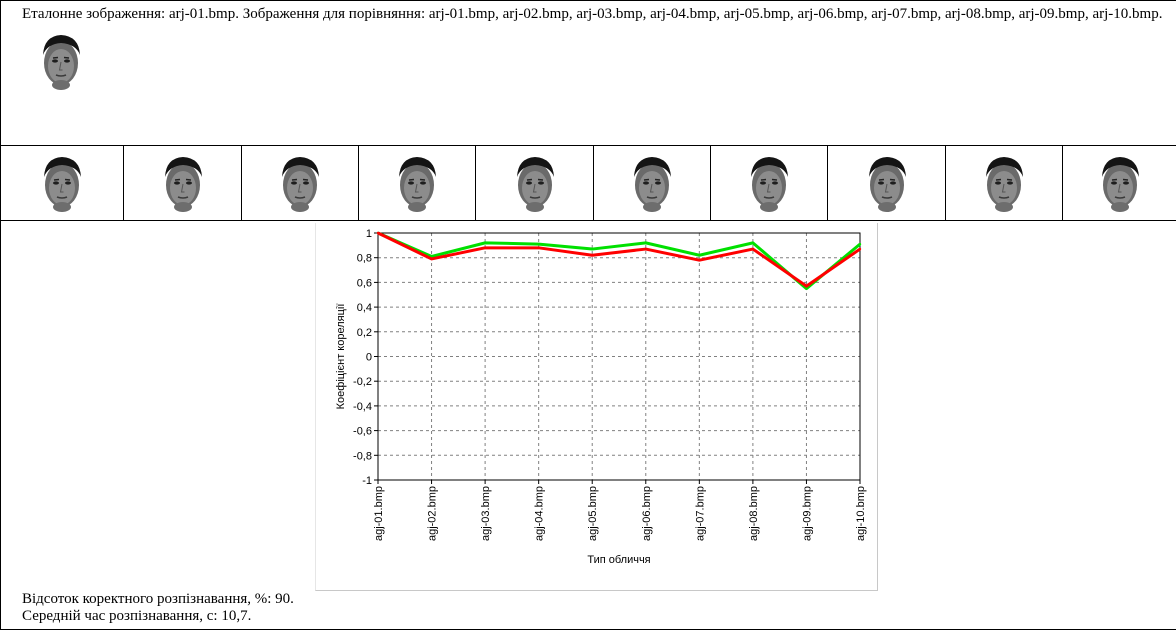 This screenshot has height=630, width=1176. What do you see at coordinates (341, 357) in the screenshot?
I see `y-axis-label: Коефіцієнт кореляції` at bounding box center [341, 357].